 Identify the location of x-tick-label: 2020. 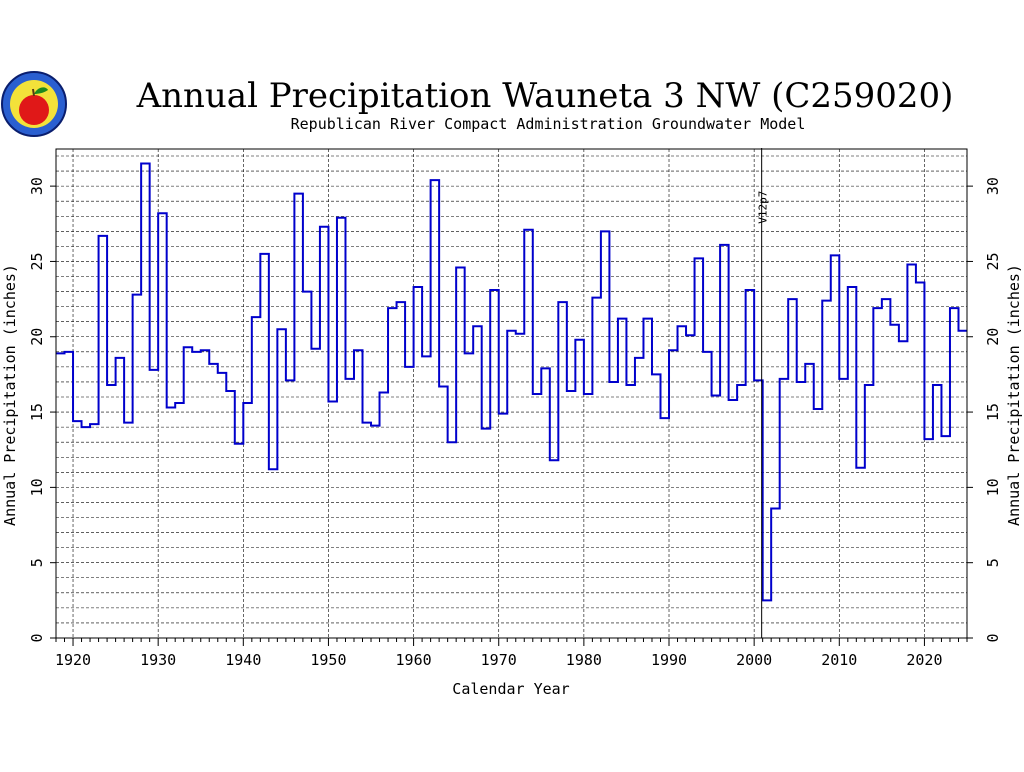
(924, 660).